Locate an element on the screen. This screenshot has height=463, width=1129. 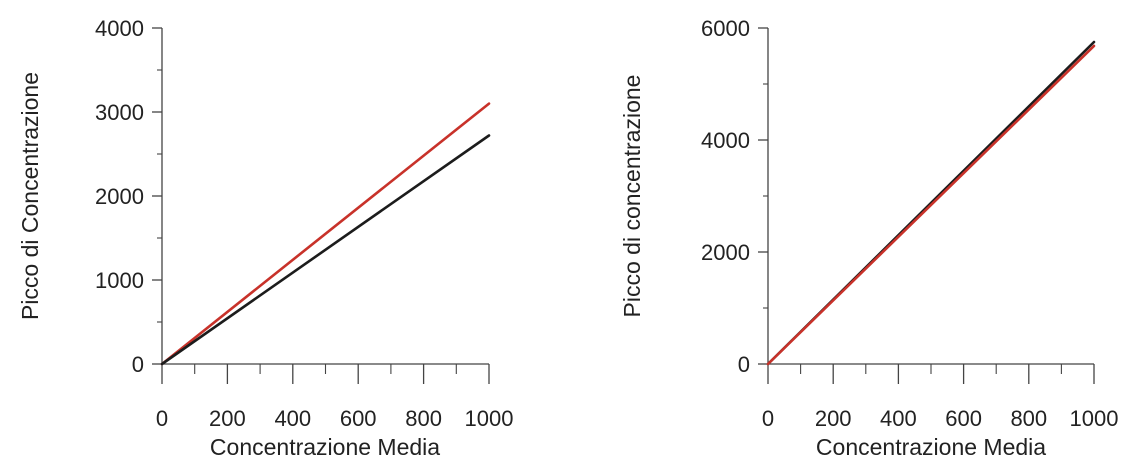
y-axis-title: Picco di concentrazione is located at coordinates (632, 196).